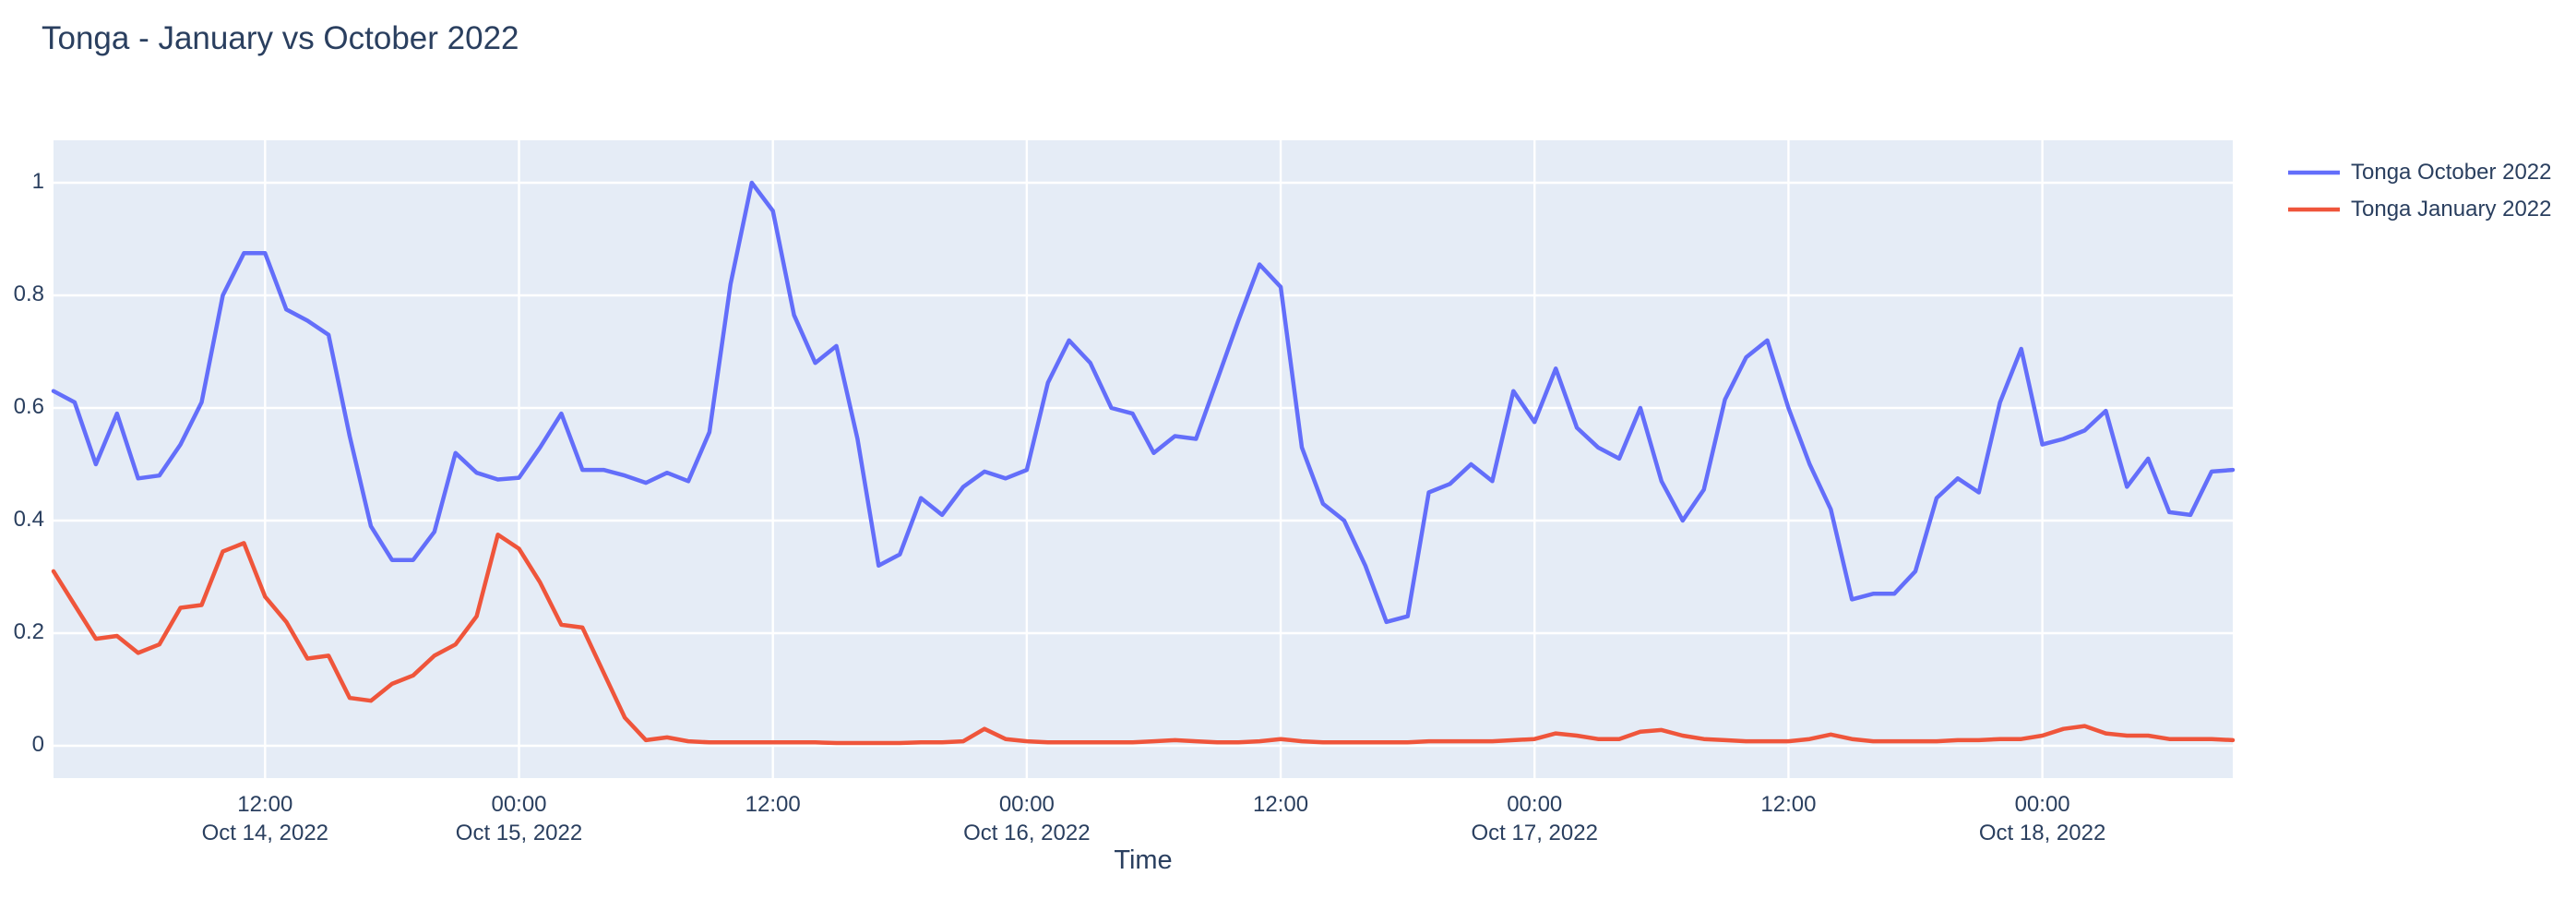  I want to click on legend-item-tonga-october-2022: Tonga October 2022, so click(2419, 172).